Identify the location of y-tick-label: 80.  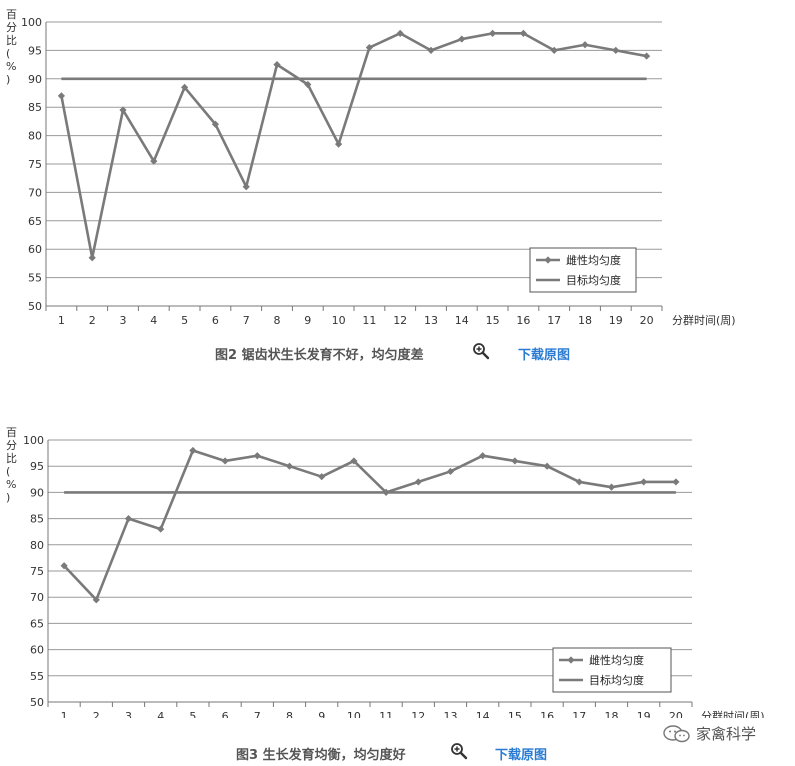
(37, 545).